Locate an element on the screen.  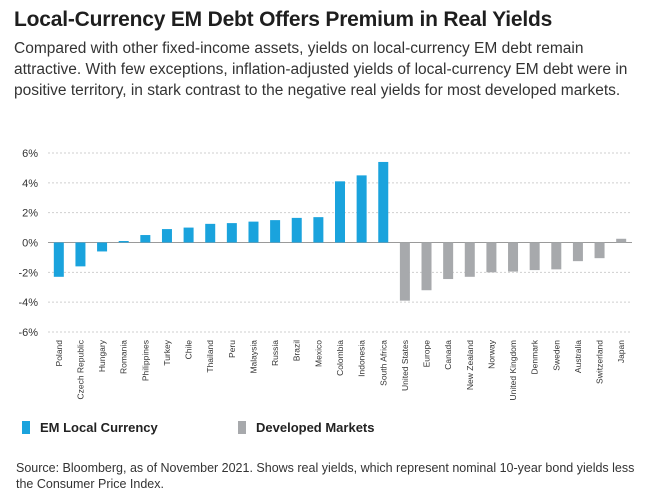
x-tick-label: South Africa is located at coordinates (383, 363).